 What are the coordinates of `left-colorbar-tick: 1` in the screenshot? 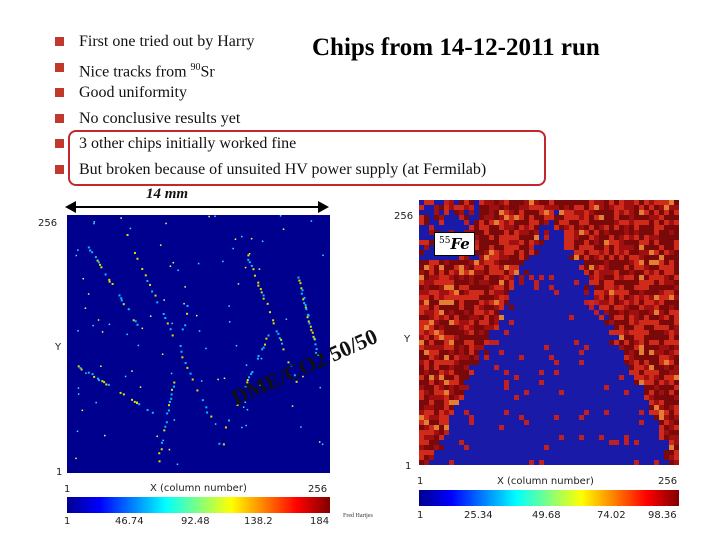 It's located at (67, 521).